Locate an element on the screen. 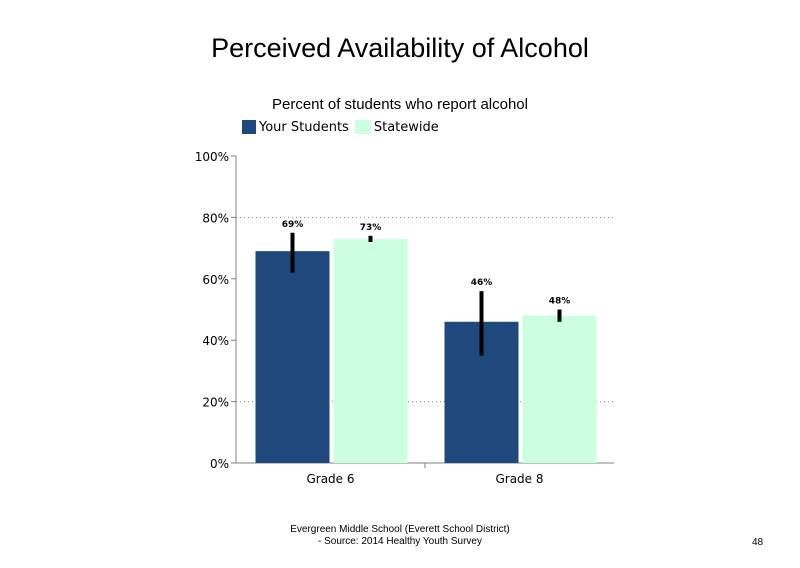 This screenshot has width=800, height=568. legend-swatch-your-students is located at coordinates (249, 127).